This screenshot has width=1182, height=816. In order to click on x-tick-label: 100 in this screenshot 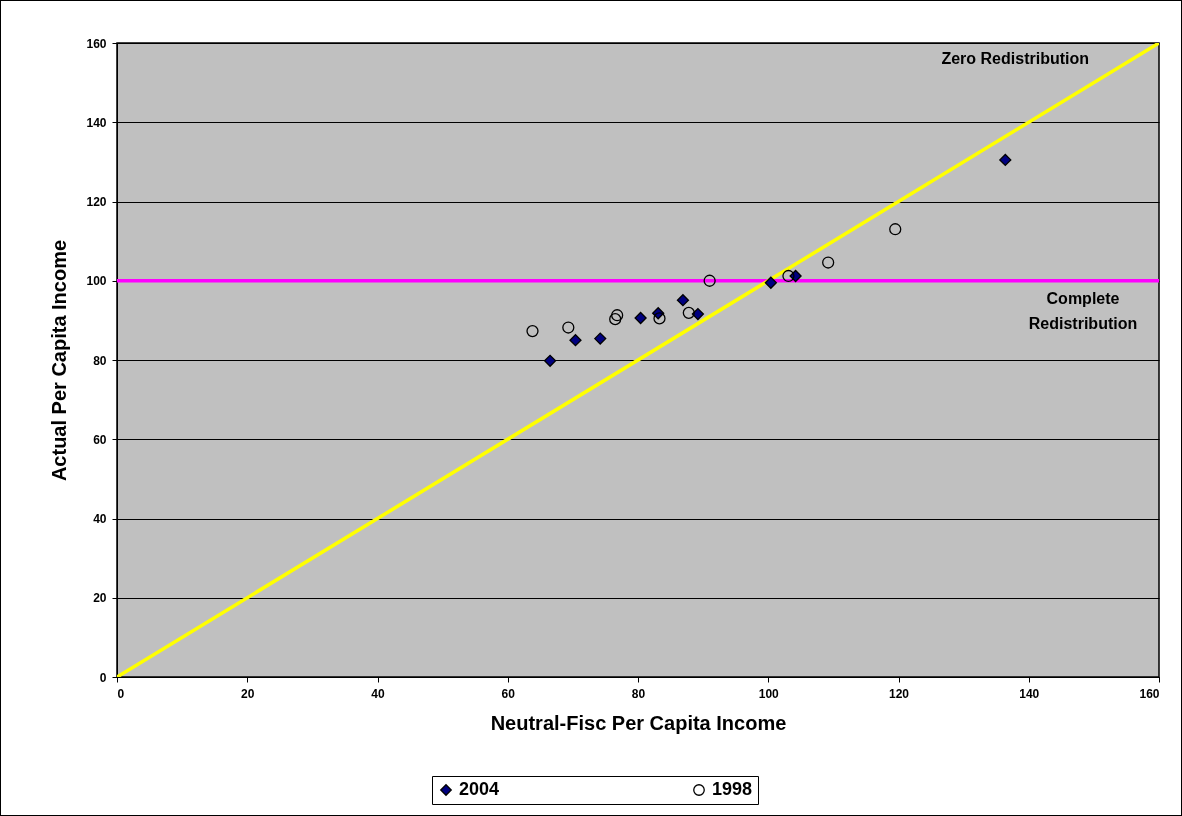, I will do `click(769, 693)`.